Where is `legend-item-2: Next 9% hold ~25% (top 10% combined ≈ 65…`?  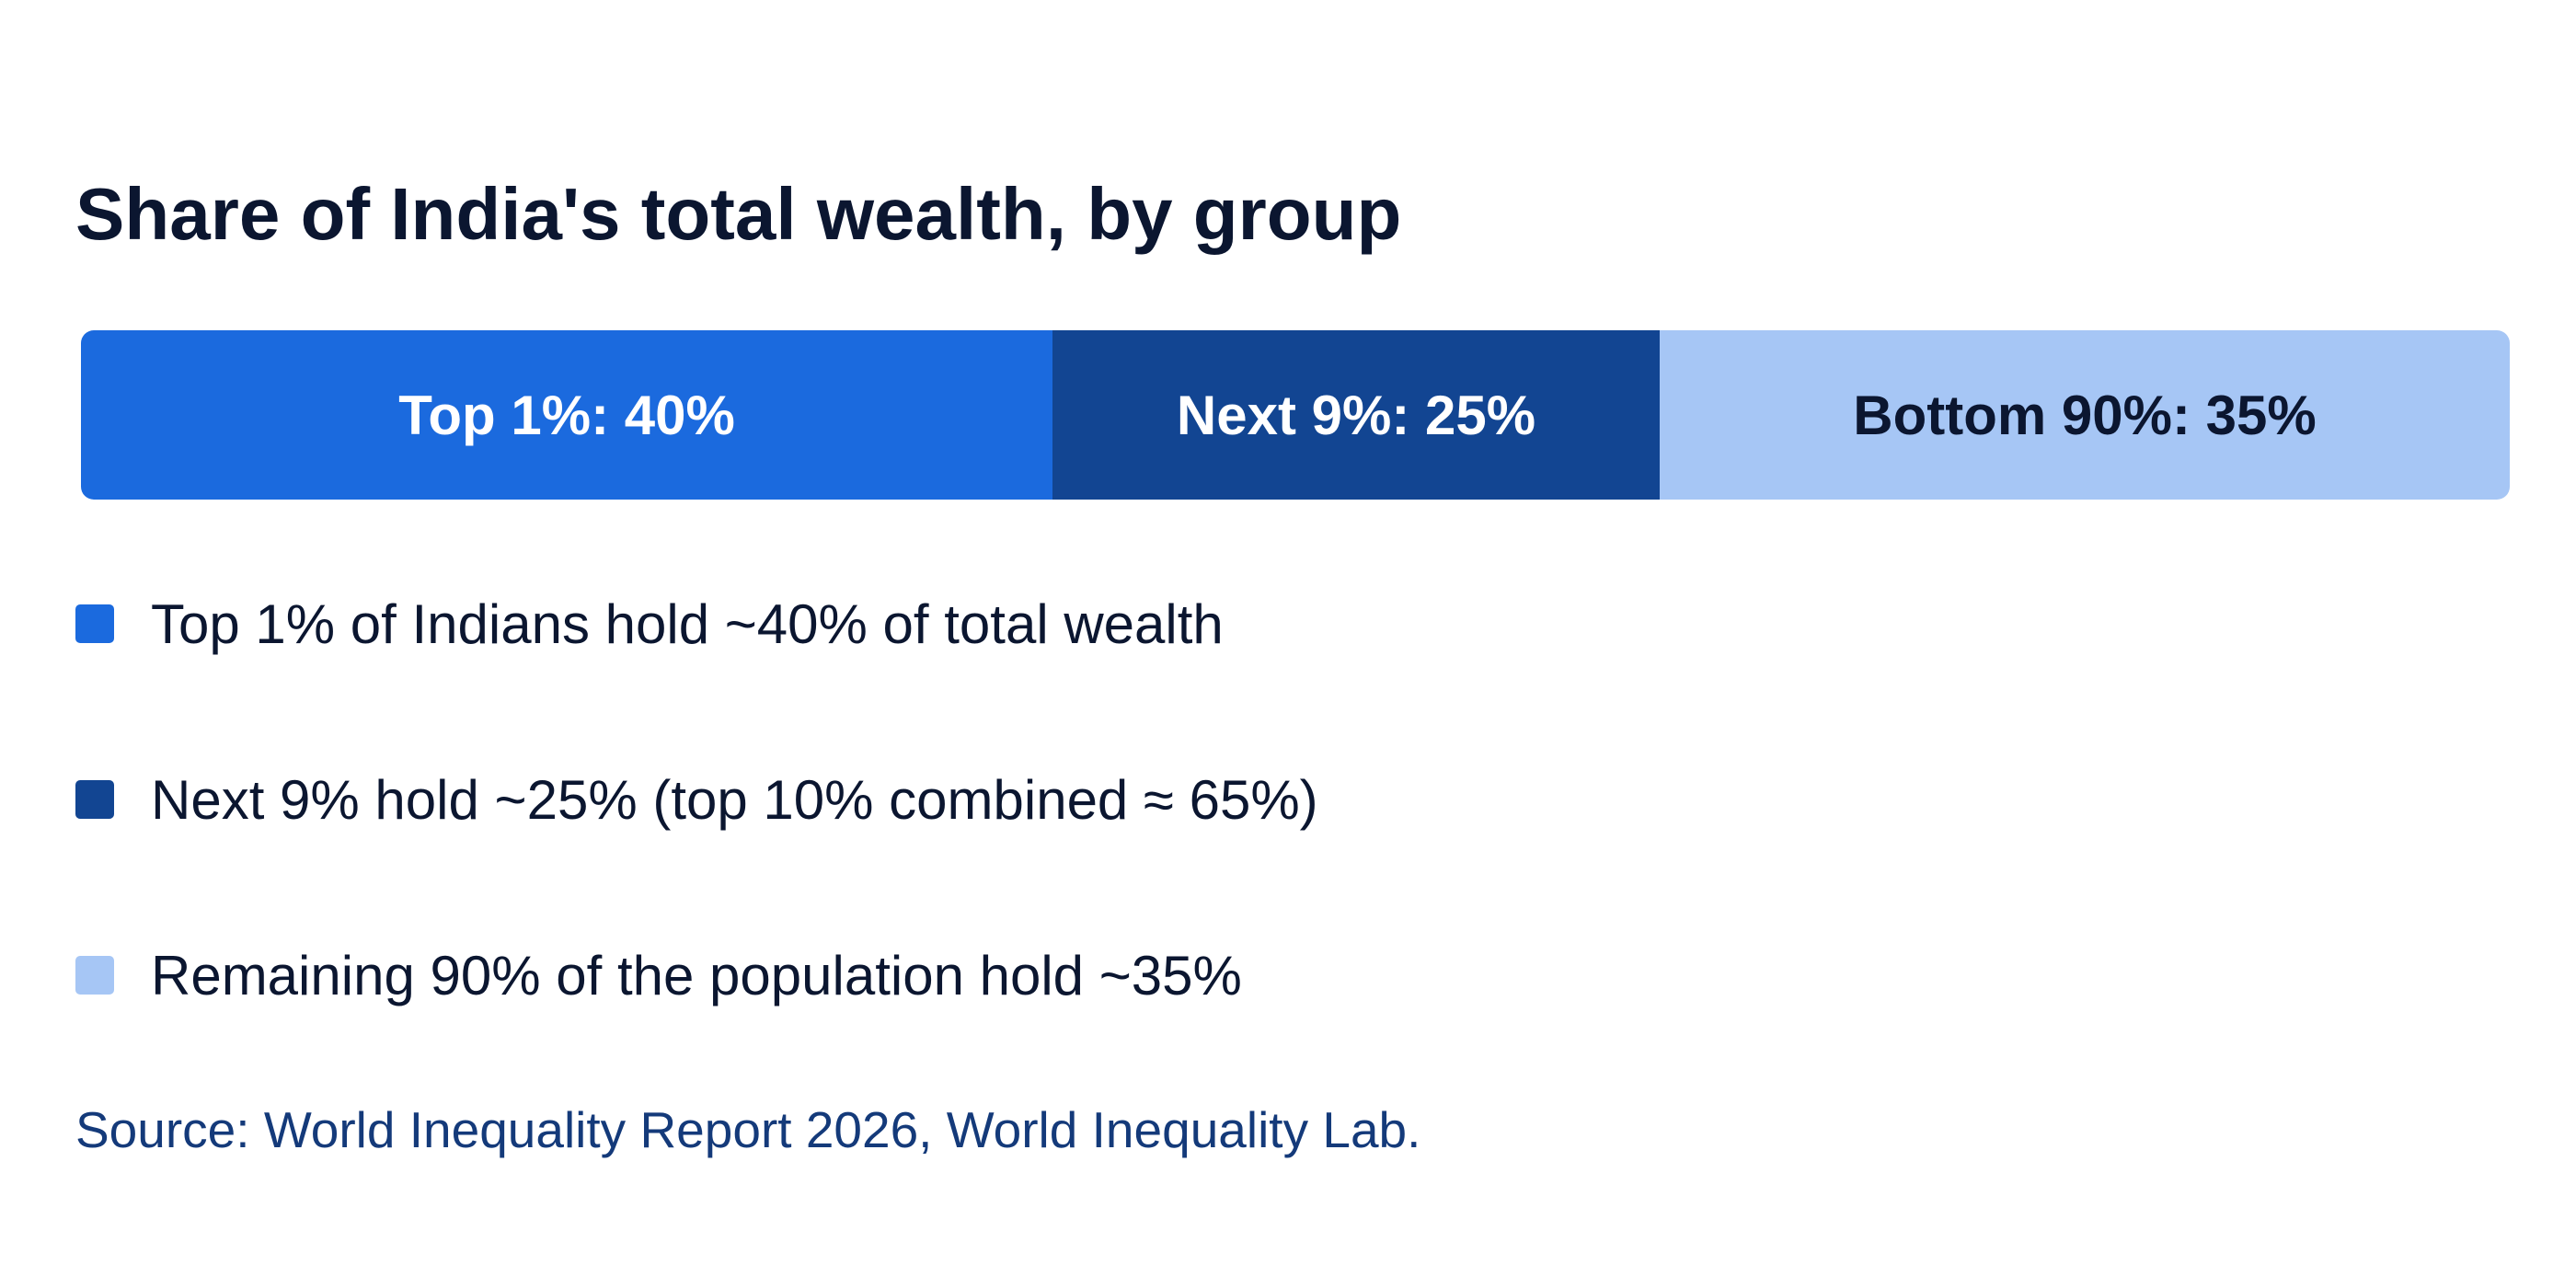 legend-item-2: Next 9% hold ~25% (top 10% combined ≈ 65… is located at coordinates (696, 799).